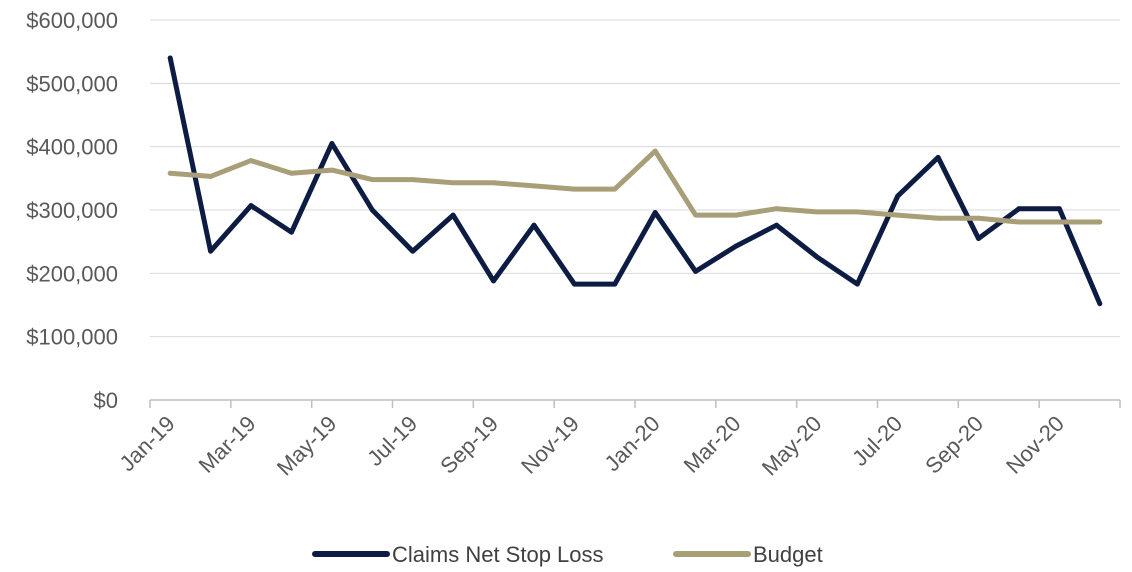 The image size is (1132, 572). What do you see at coordinates (469, 445) in the screenshot?
I see `x-tick-label: Sep-19` at bounding box center [469, 445].